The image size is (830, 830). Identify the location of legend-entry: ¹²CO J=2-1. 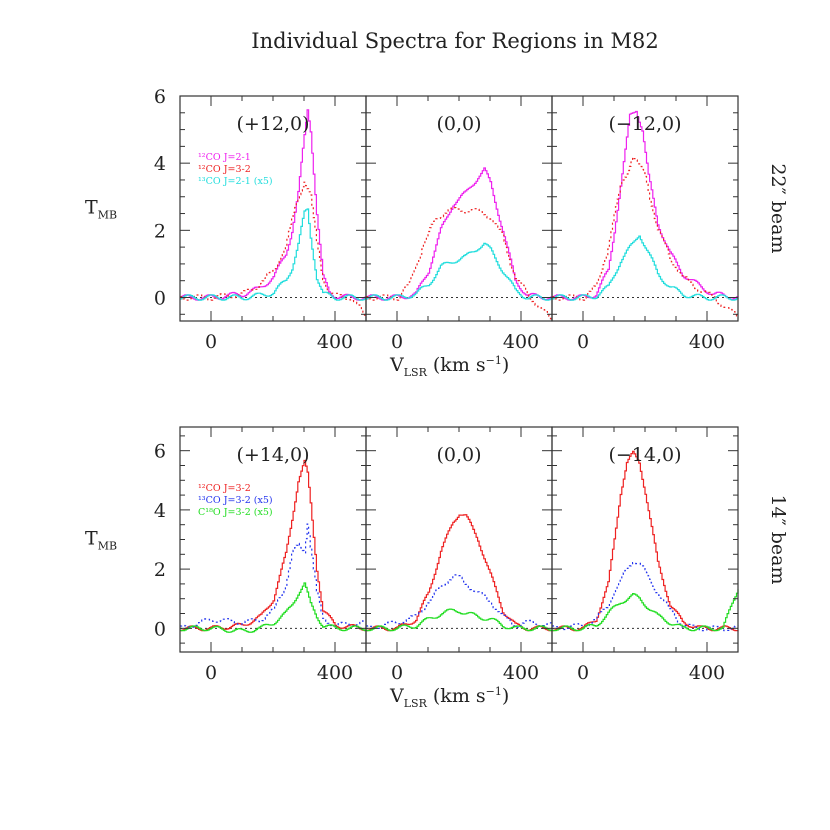
(224, 157).